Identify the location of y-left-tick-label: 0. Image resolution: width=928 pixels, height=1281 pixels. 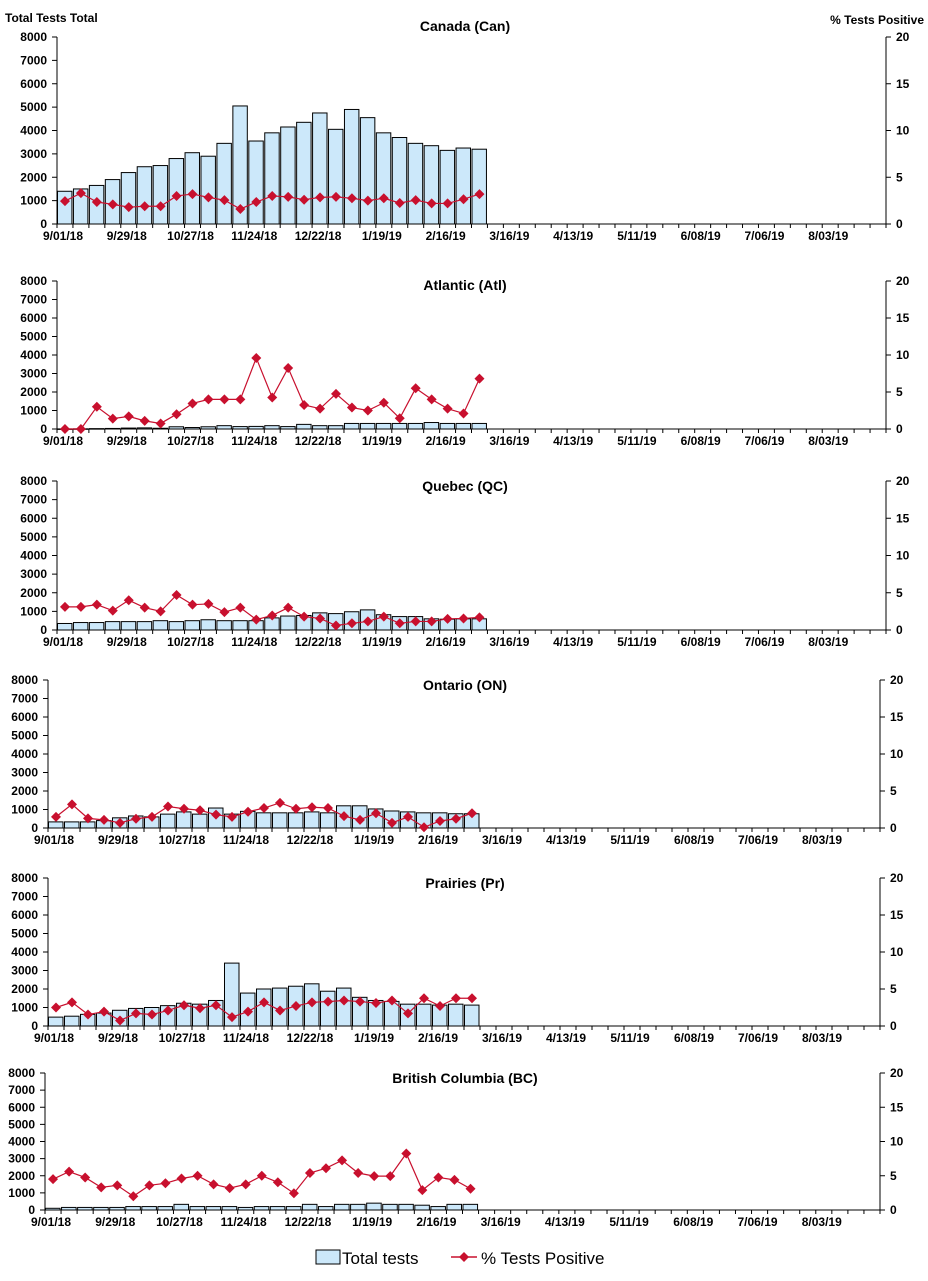
(43, 630).